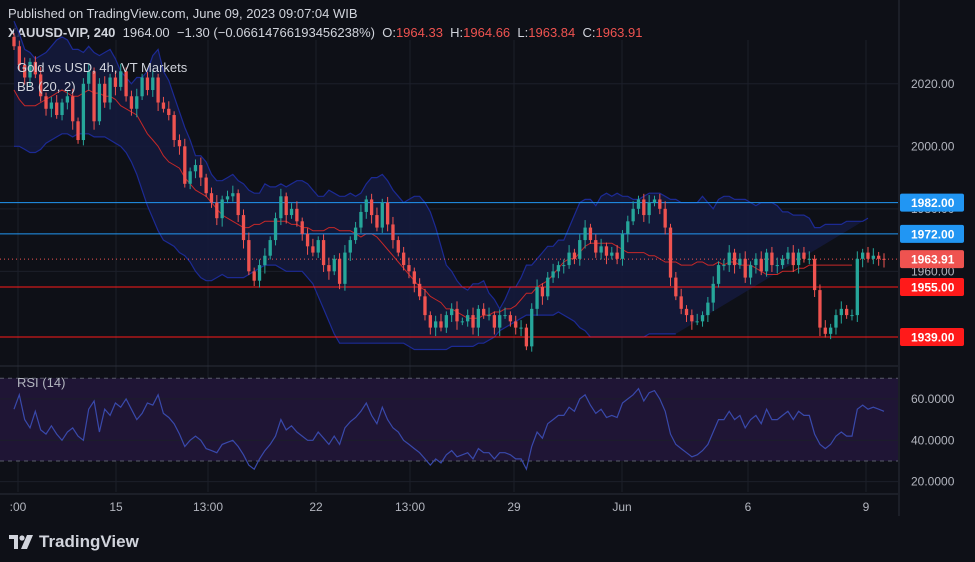 This screenshot has width=975, height=562. I want to click on x-tick-label: 15, so click(116, 507).